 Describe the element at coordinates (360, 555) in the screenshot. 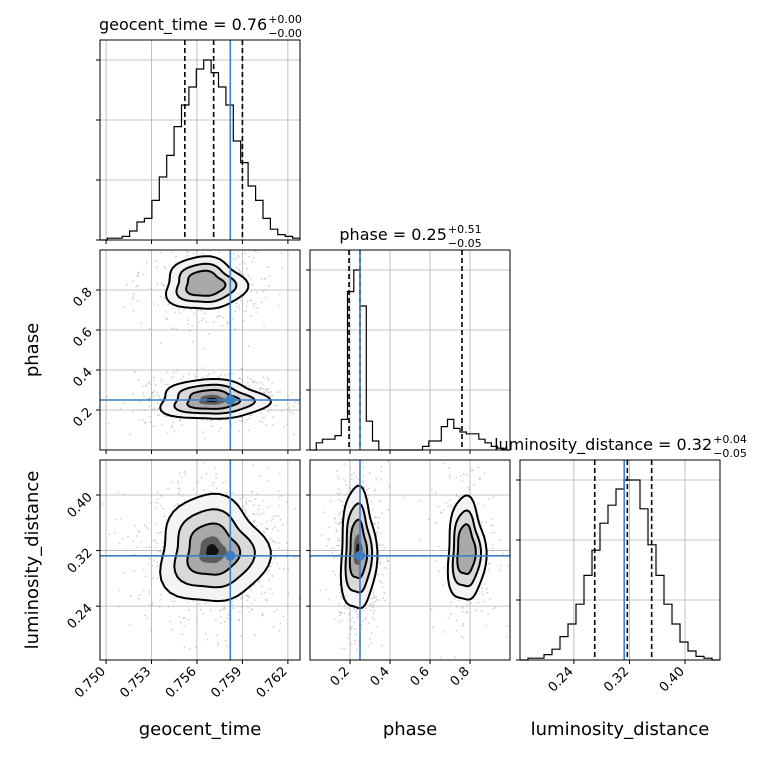

I see `truth-point` at that location.